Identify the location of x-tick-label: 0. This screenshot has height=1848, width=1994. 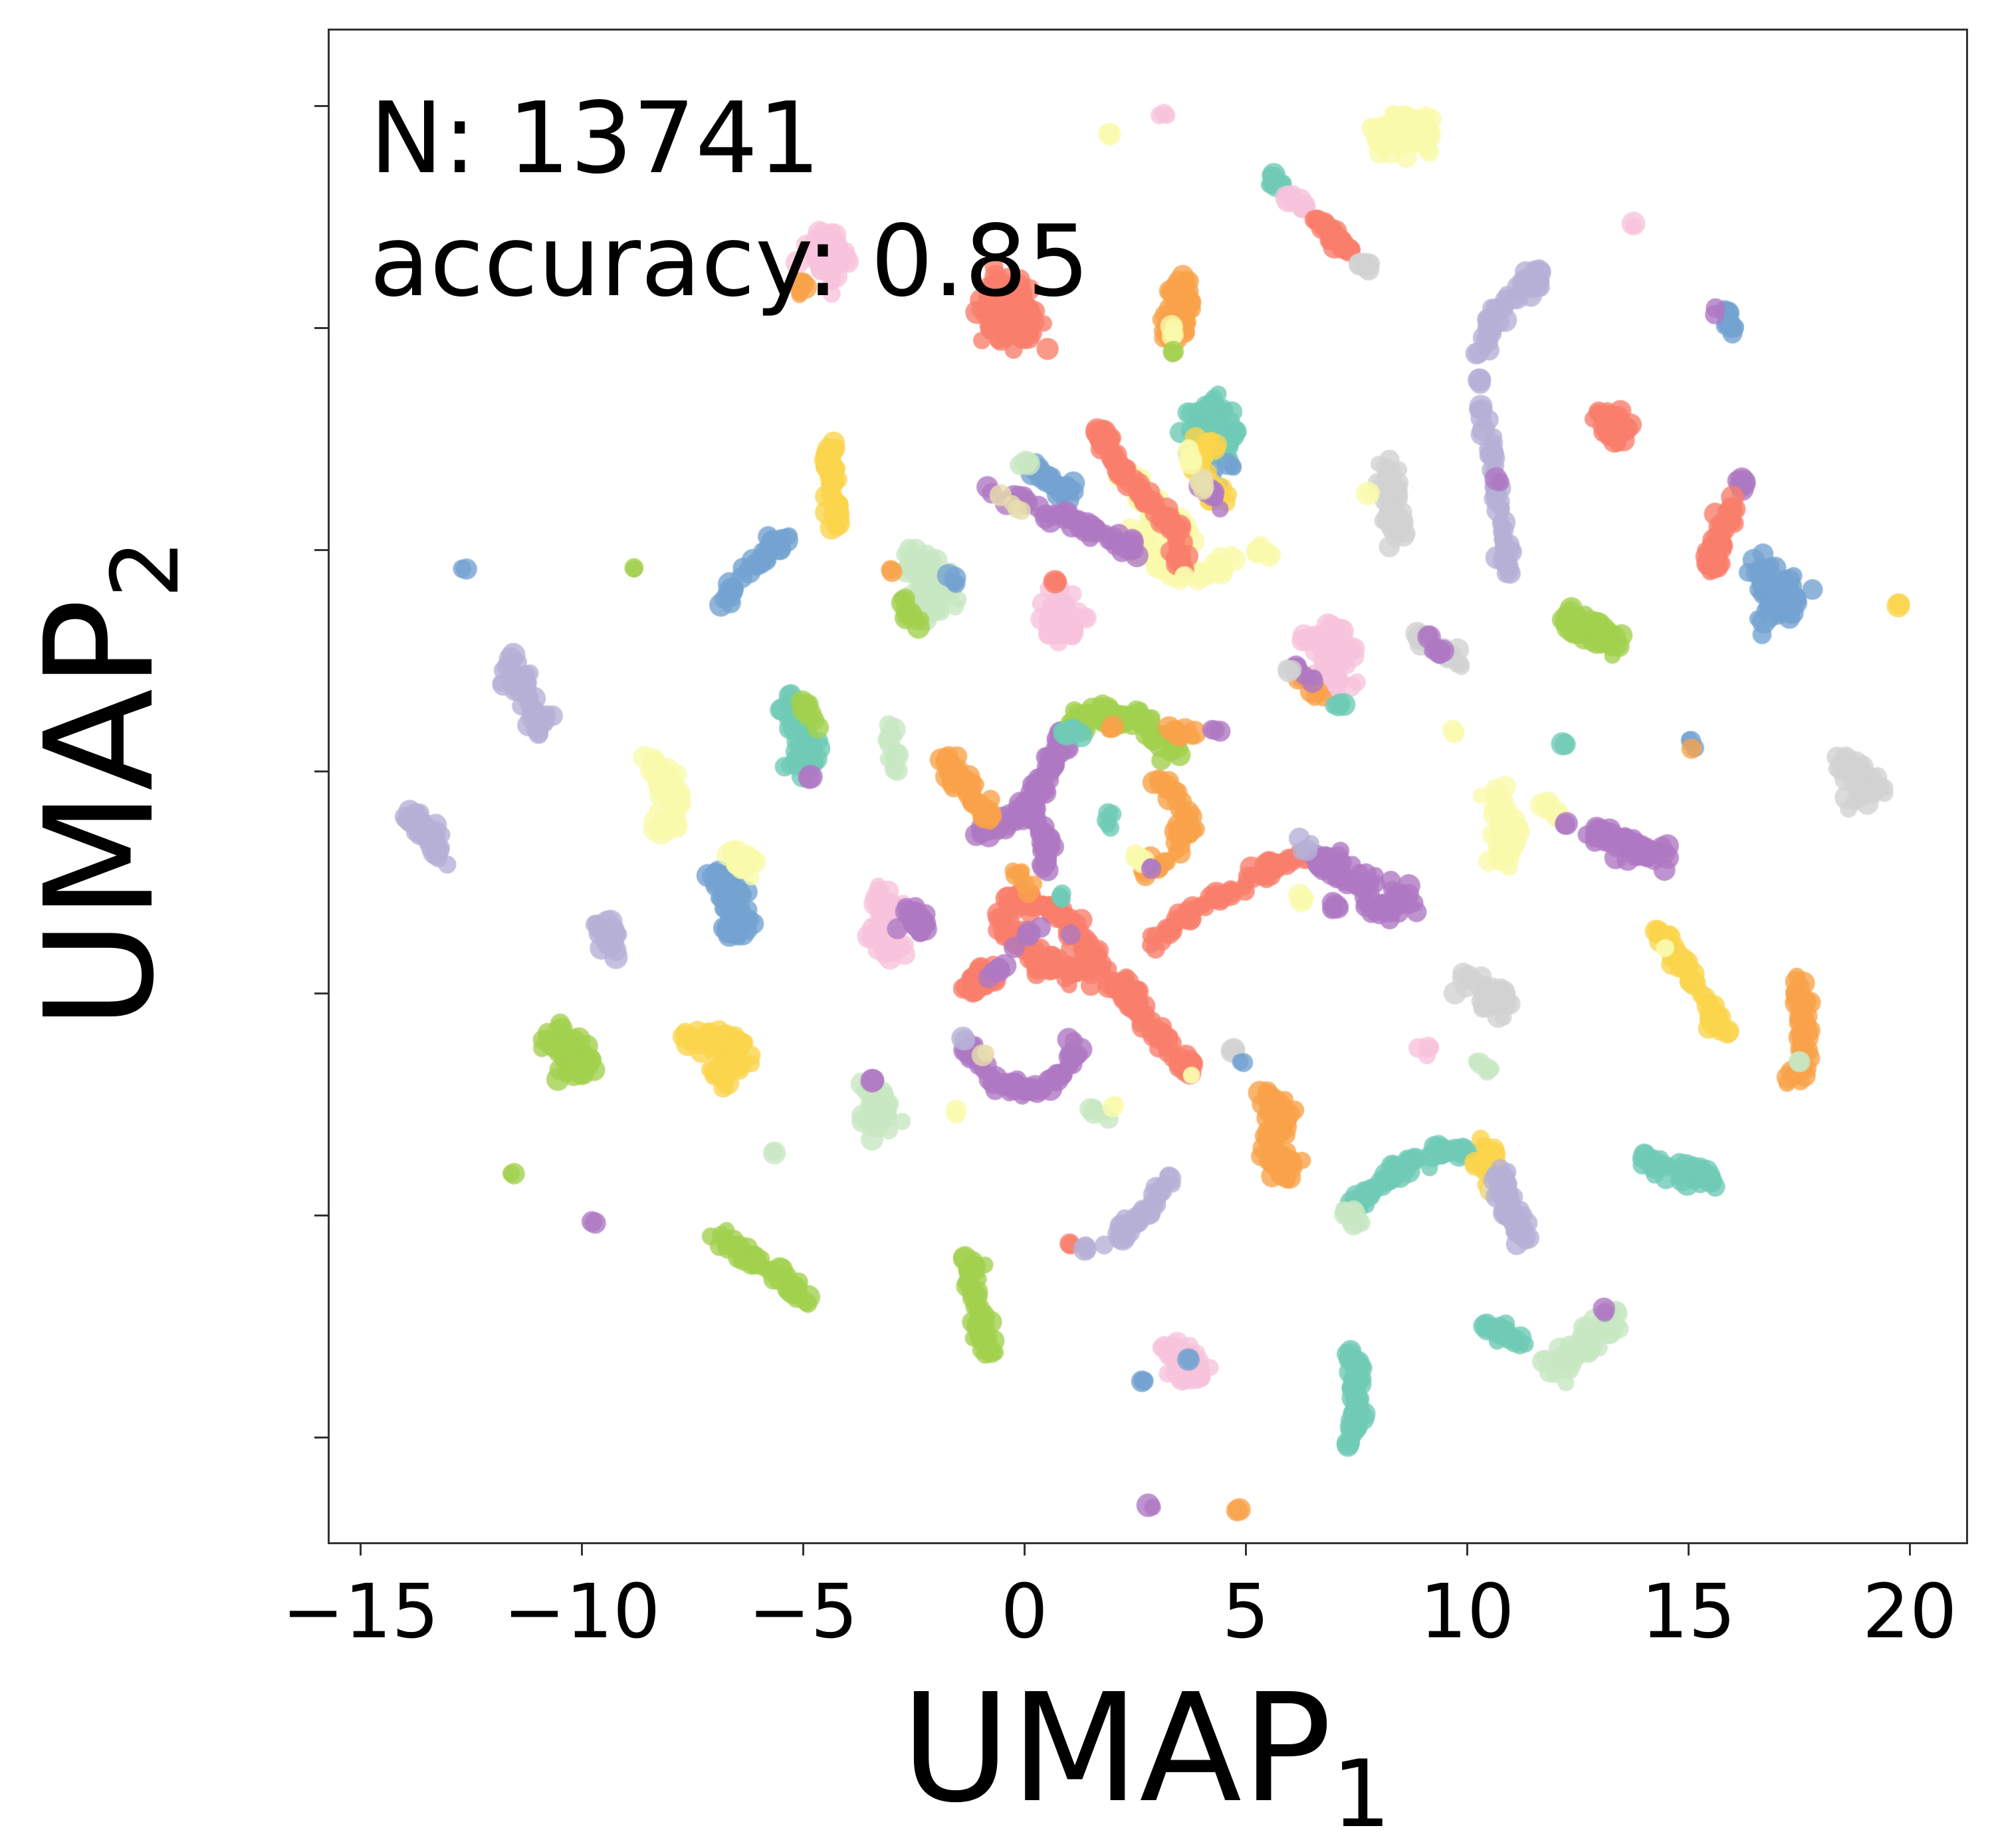
(1024, 1612).